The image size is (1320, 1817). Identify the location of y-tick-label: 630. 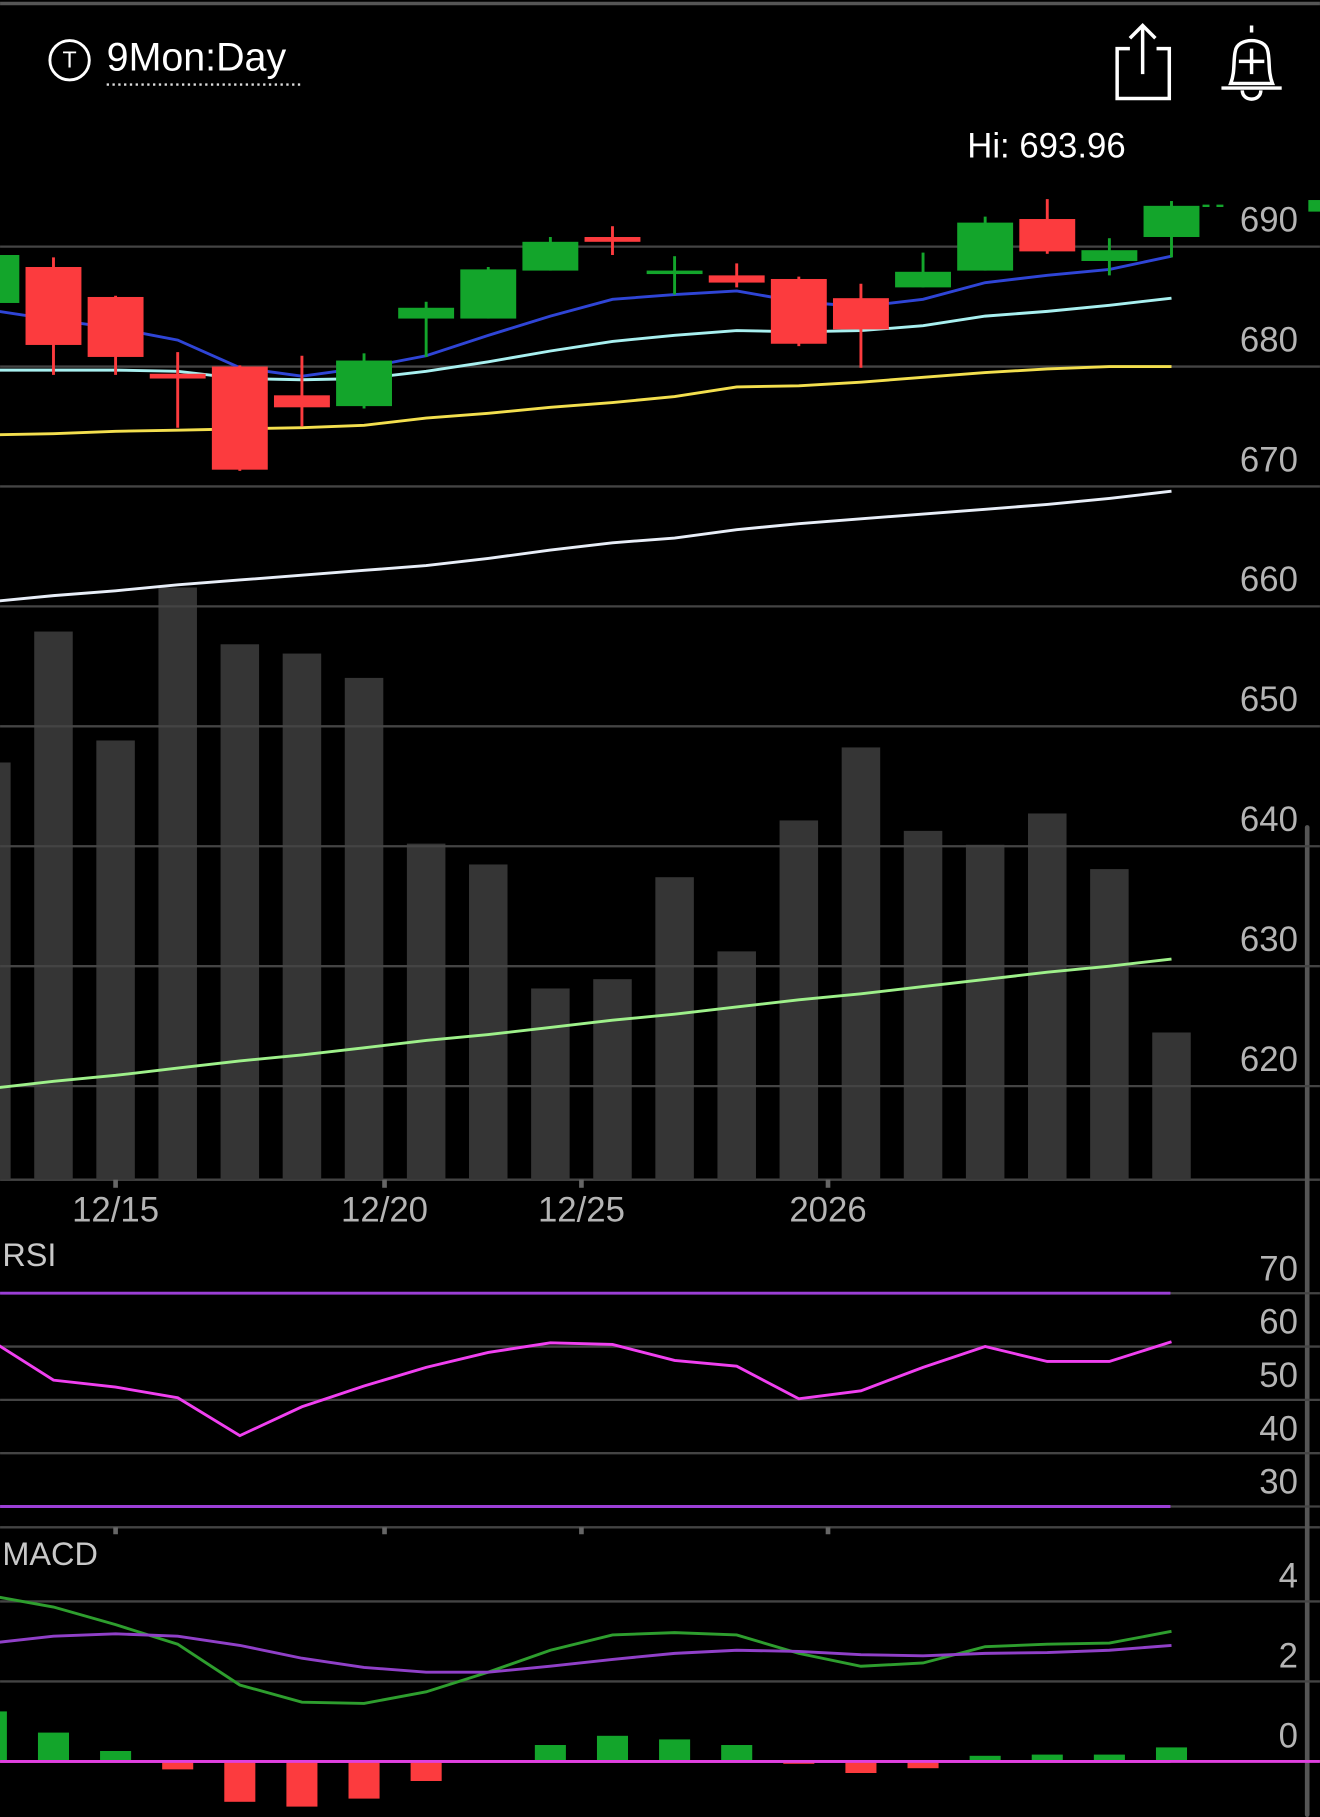
(1269, 940).